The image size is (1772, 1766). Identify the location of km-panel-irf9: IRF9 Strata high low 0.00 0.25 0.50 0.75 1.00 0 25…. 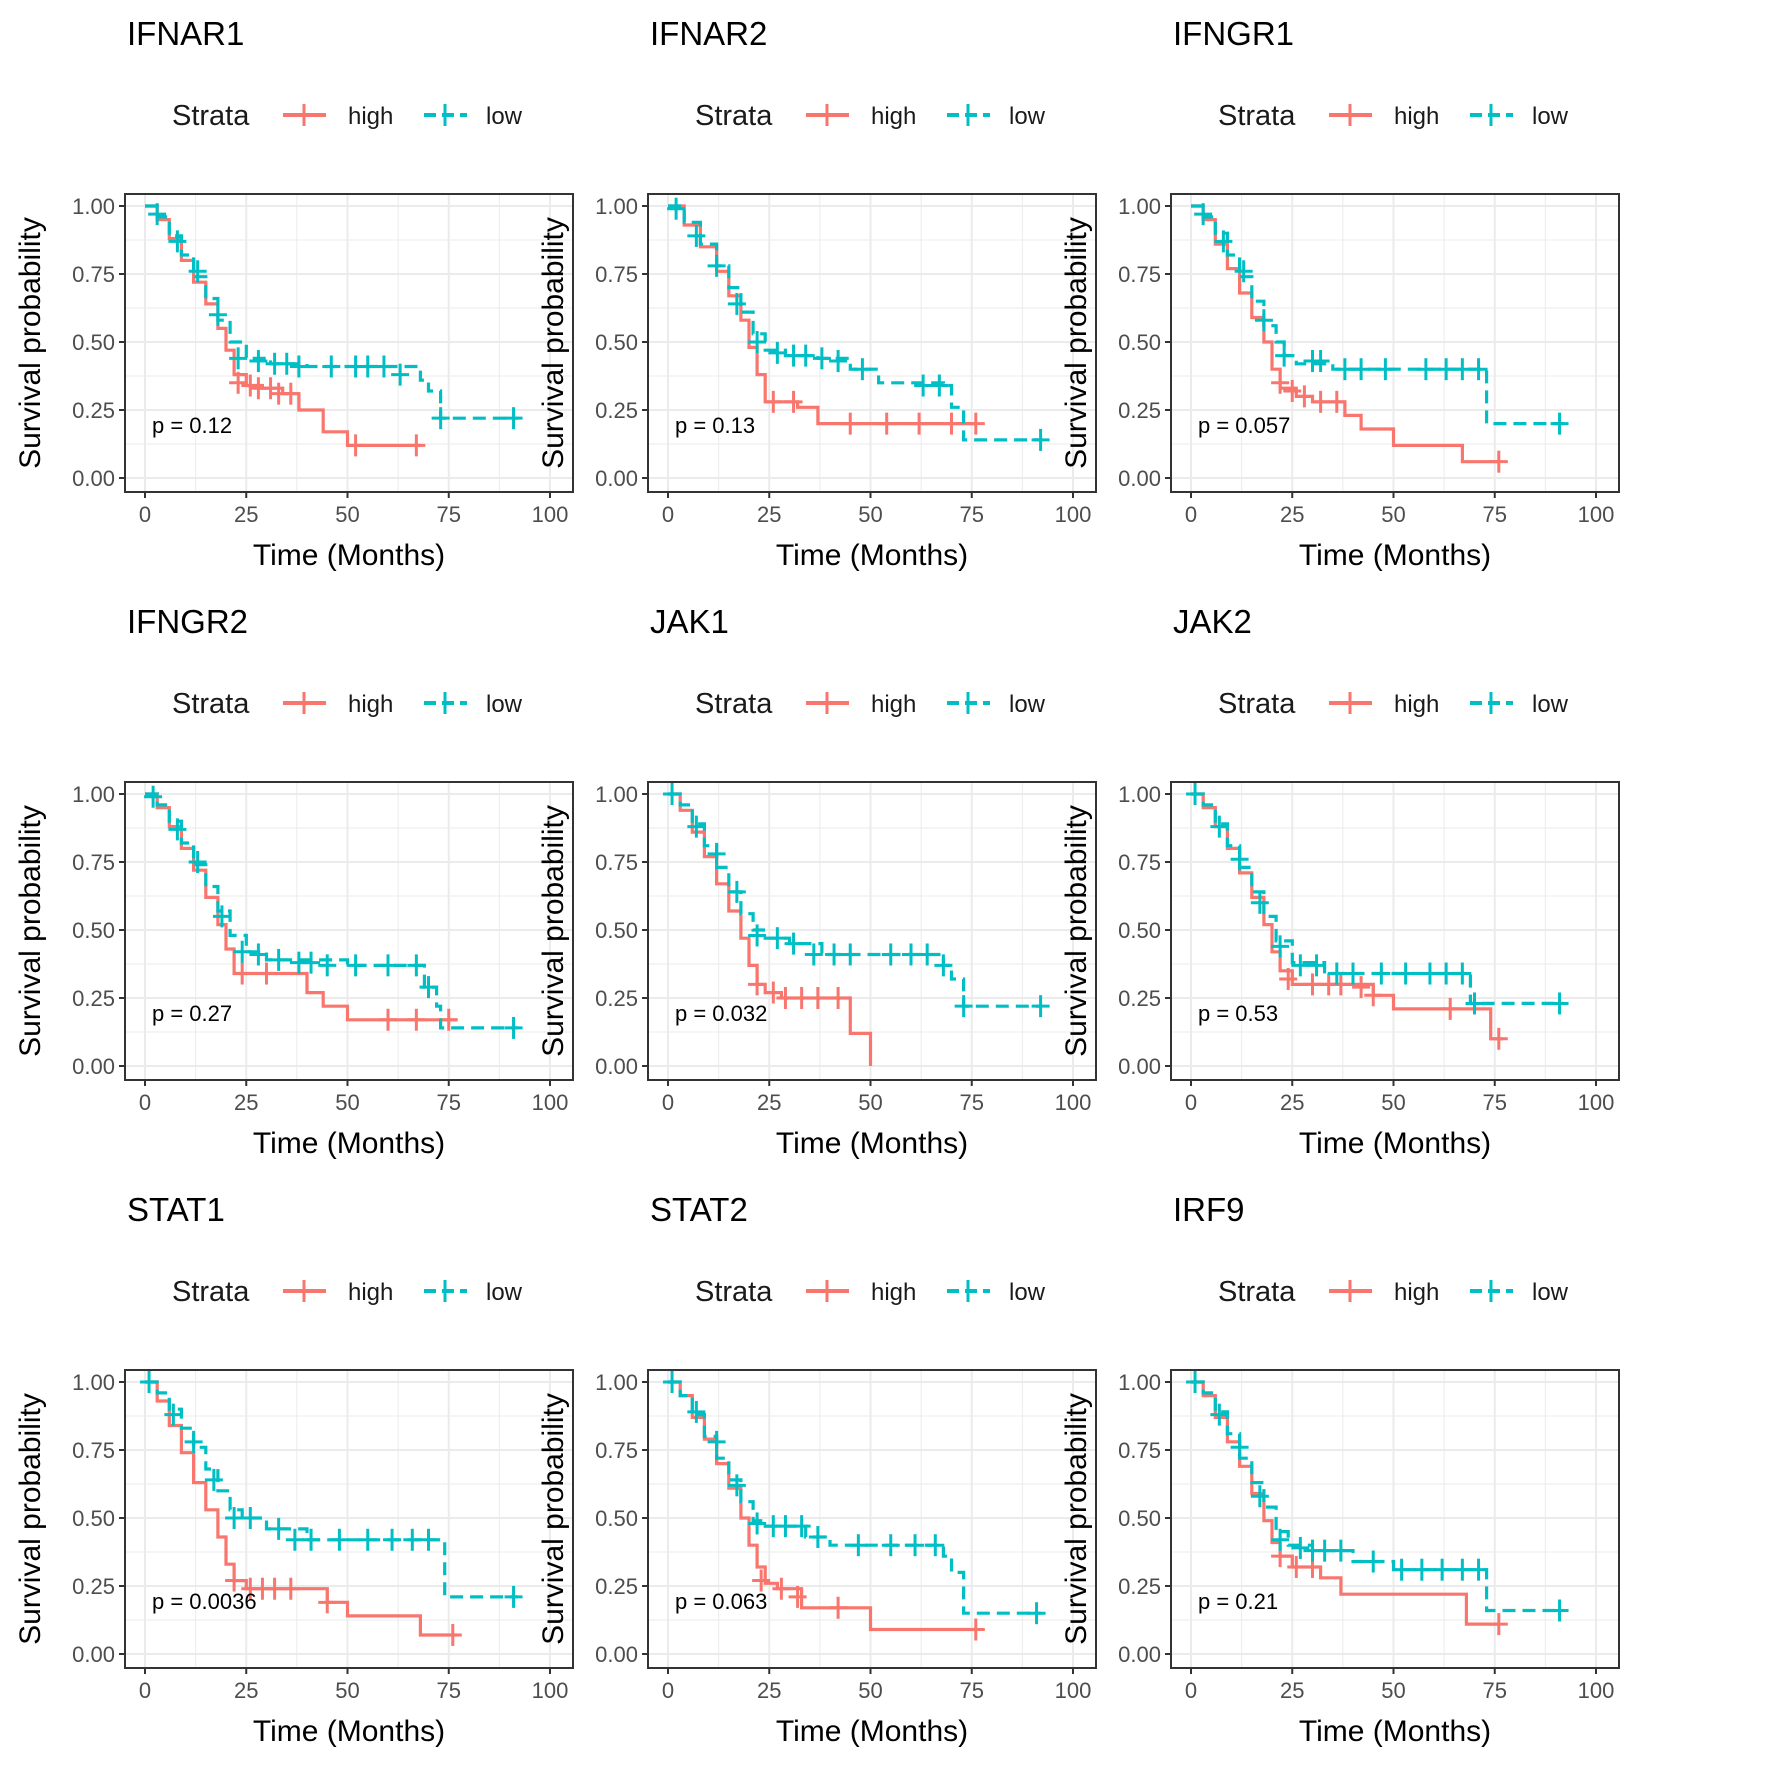
(1341, 1470).